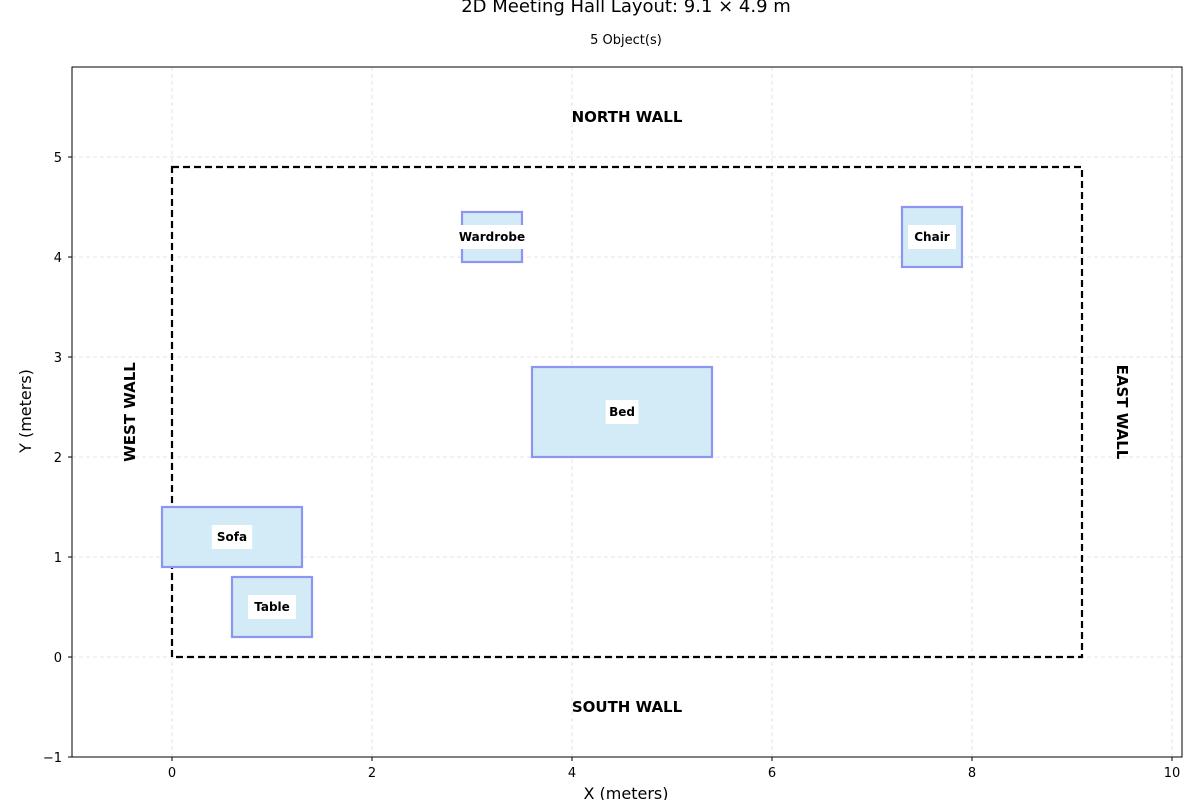 The height and width of the screenshot is (804, 1200). I want to click on x-tick-label: 4, so click(572, 773).